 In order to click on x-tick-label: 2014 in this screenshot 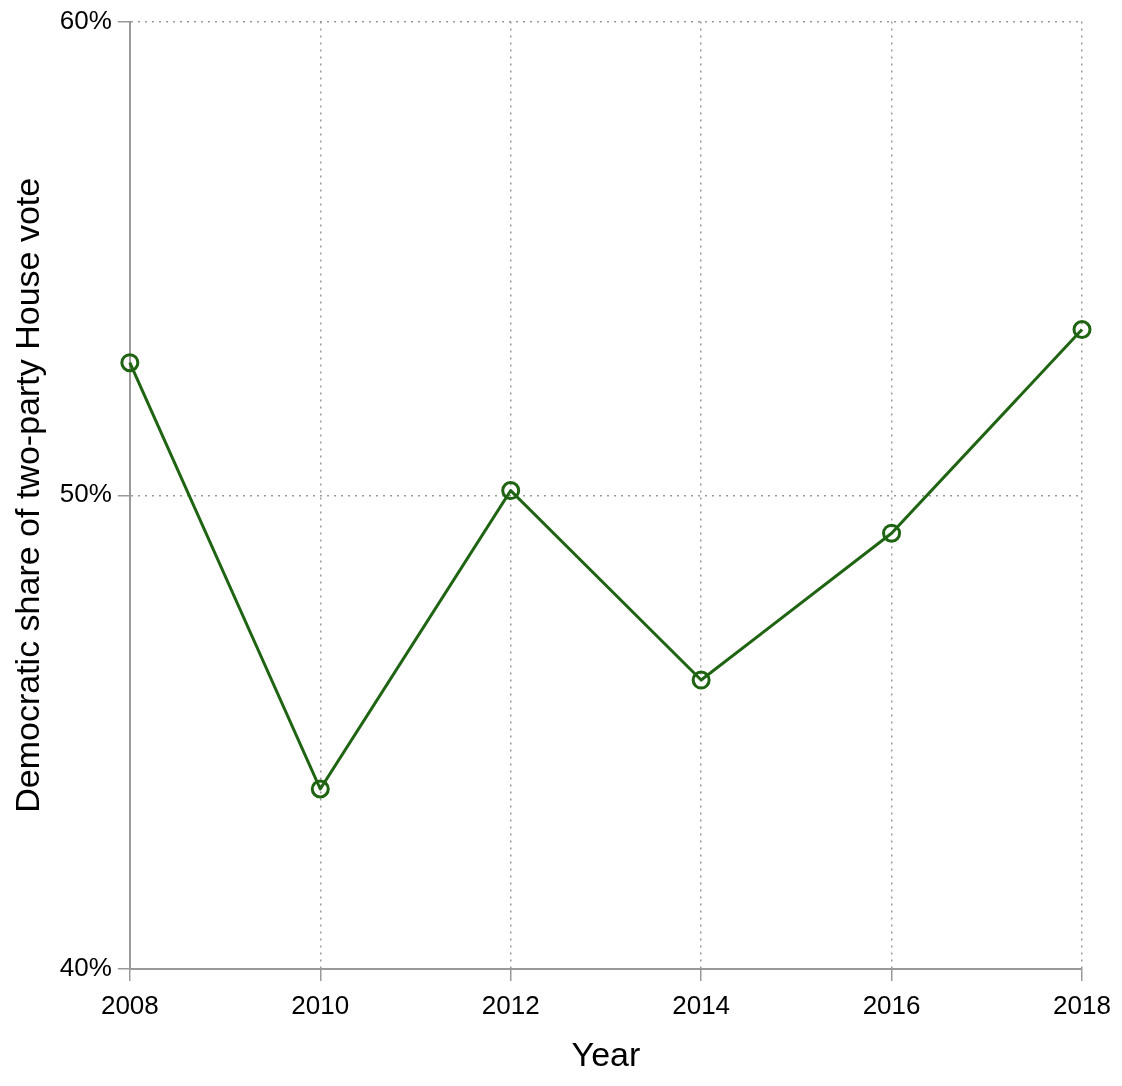, I will do `click(701, 1004)`.